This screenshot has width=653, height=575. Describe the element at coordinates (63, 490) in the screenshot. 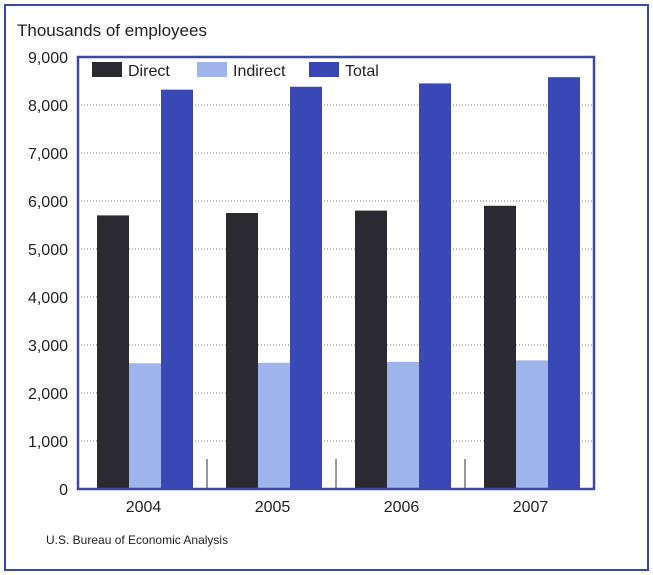

I see `y-tick-label: 0` at that location.